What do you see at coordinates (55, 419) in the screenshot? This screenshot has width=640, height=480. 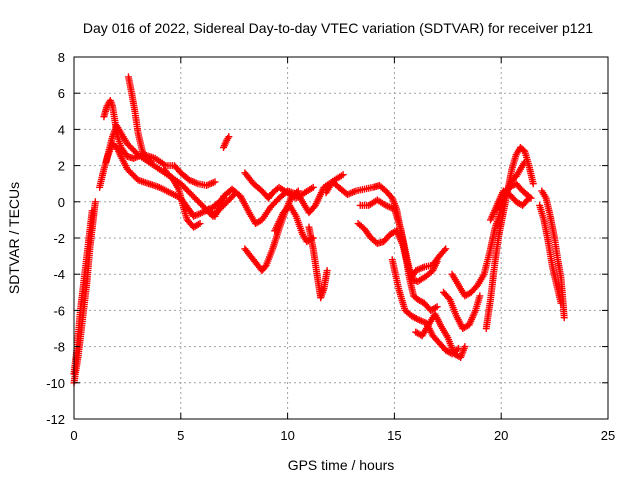 I see `y-tick-label: -12` at bounding box center [55, 419].